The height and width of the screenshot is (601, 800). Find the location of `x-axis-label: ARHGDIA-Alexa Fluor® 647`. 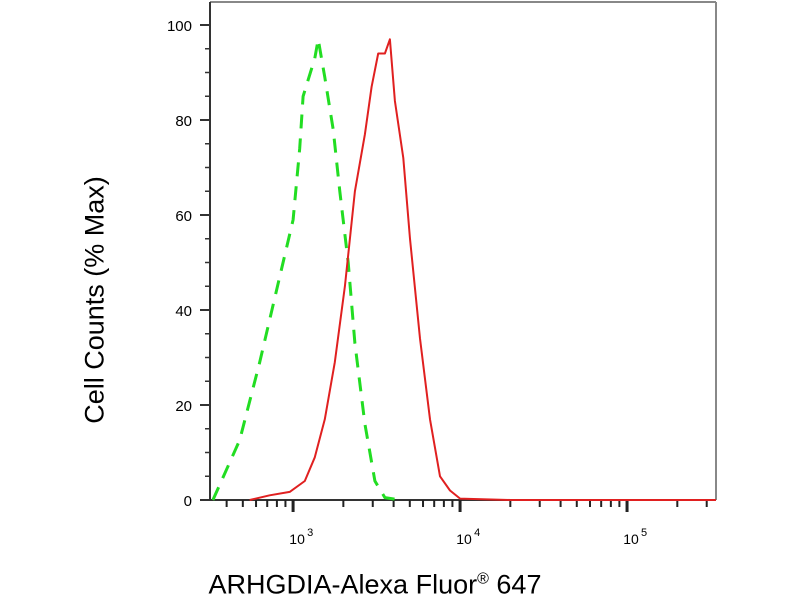

x-axis-label: ARHGDIA-Alexa Fluor® 647 is located at coordinates (375, 585).